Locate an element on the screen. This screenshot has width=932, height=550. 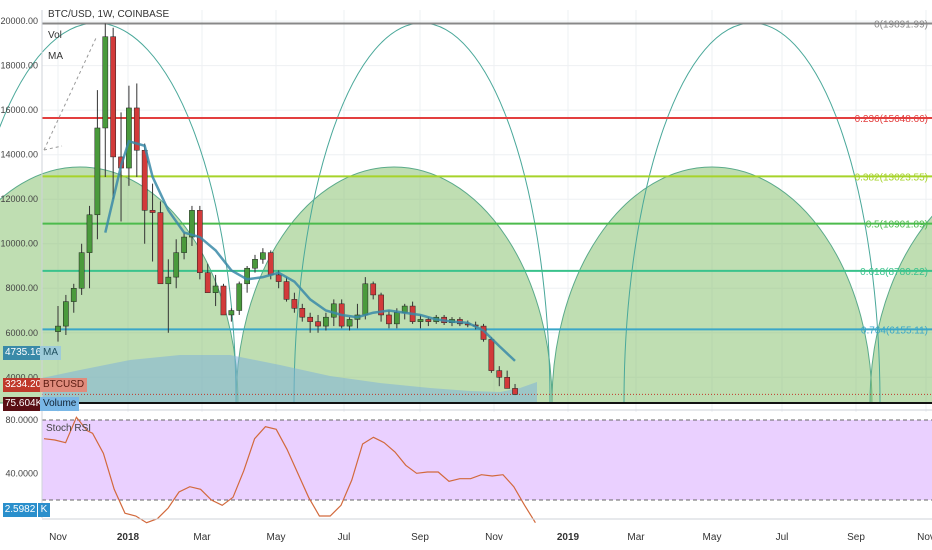
symbol-title: BTC/USD, 1W, COINBASE is located at coordinates (109, 14).